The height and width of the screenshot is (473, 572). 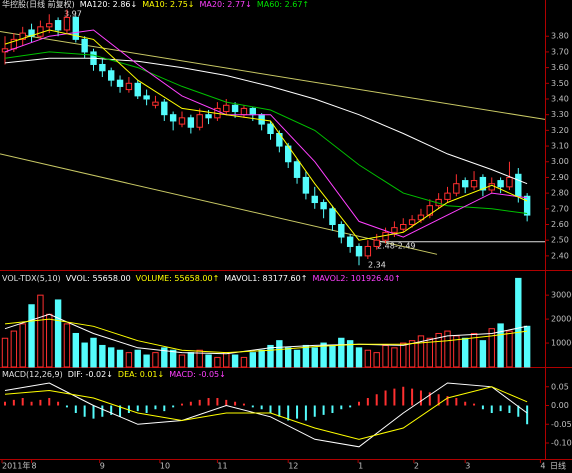 What do you see at coordinates (283, 4) in the screenshot?
I see `header-item: MA60: 2.67↑` at bounding box center [283, 4].